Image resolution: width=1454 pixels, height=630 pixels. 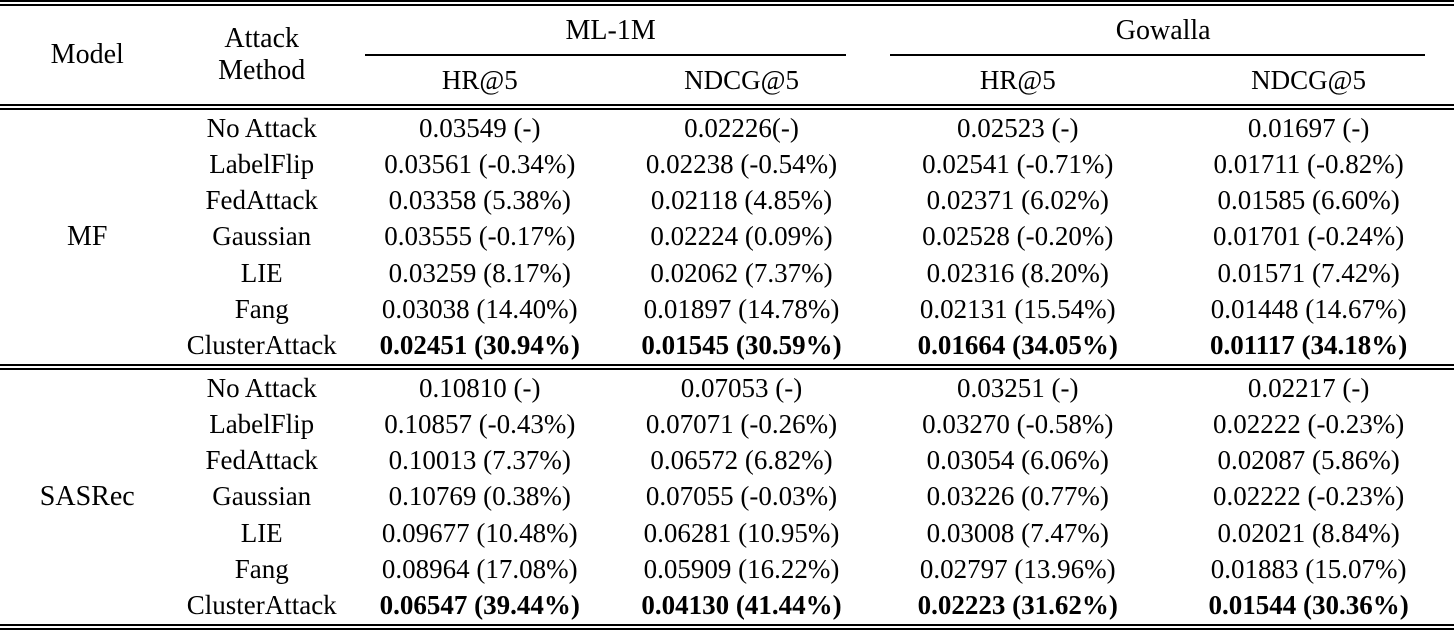 What do you see at coordinates (1017, 532) in the screenshot?
I see `metric-value-cell: 0.03008 (7.47%)` at bounding box center [1017, 532].